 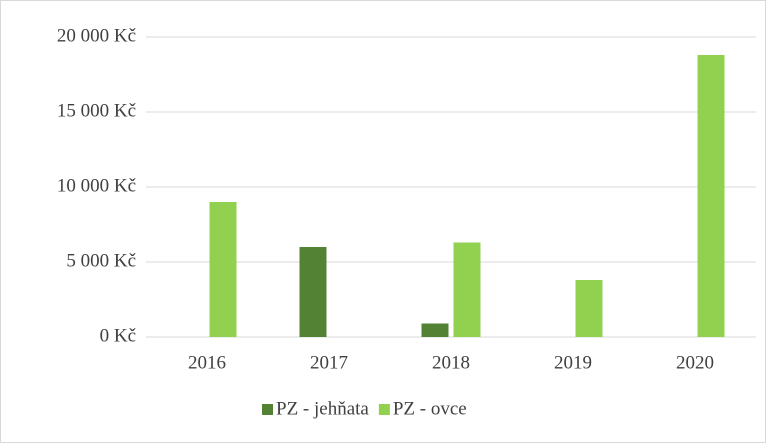 What do you see at coordinates (430, 408) in the screenshot?
I see `legend-label: PZ - ovce` at bounding box center [430, 408].